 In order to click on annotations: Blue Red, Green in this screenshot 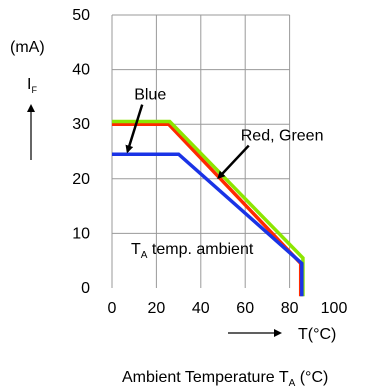, I will do `click(224, 133)`.